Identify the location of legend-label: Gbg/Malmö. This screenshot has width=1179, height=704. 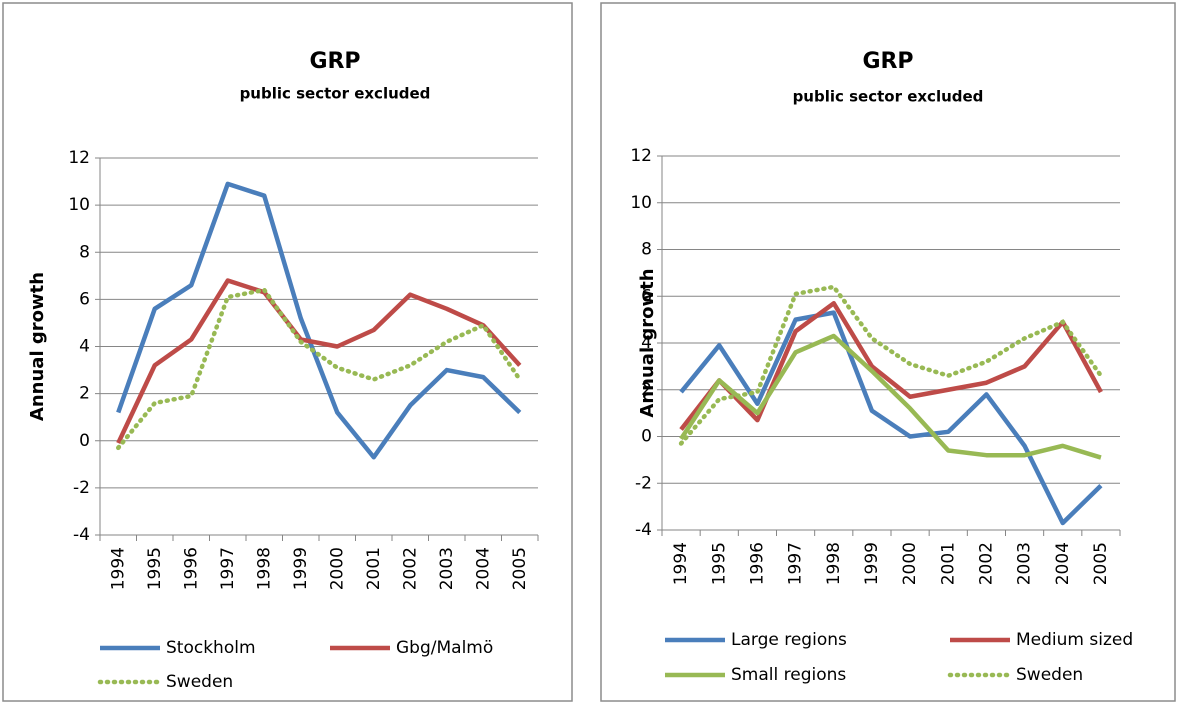
(444, 648).